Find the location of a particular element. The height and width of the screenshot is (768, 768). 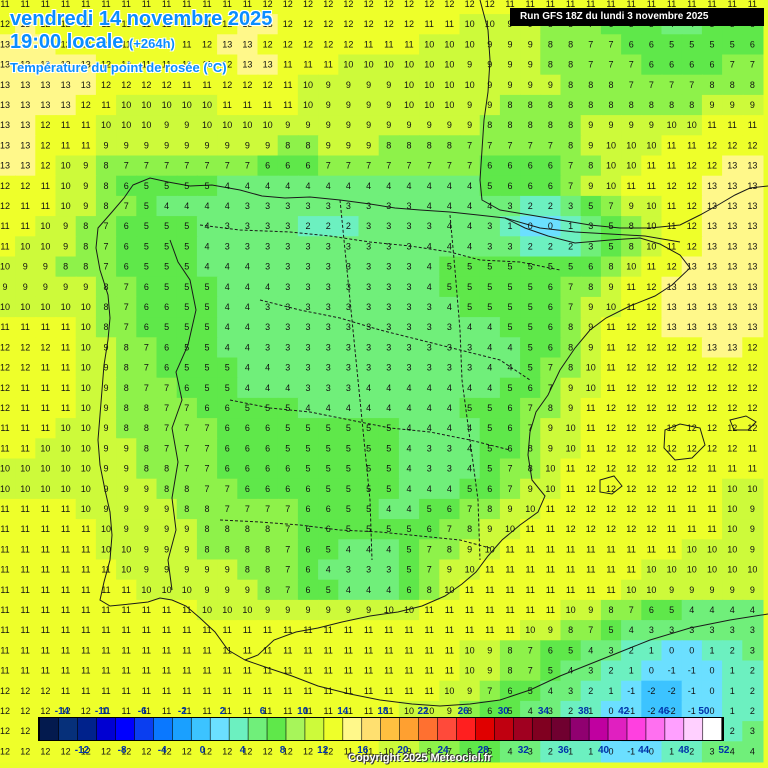

grid-value: 6 is located at coordinates (287, 489).